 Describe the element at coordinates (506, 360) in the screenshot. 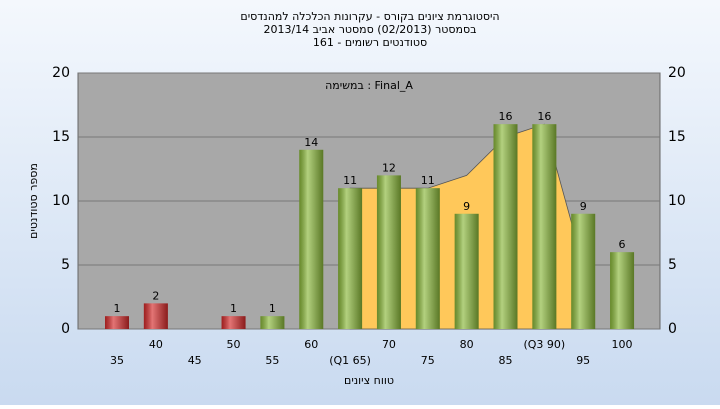

I see `x-tick-label: 85` at that location.